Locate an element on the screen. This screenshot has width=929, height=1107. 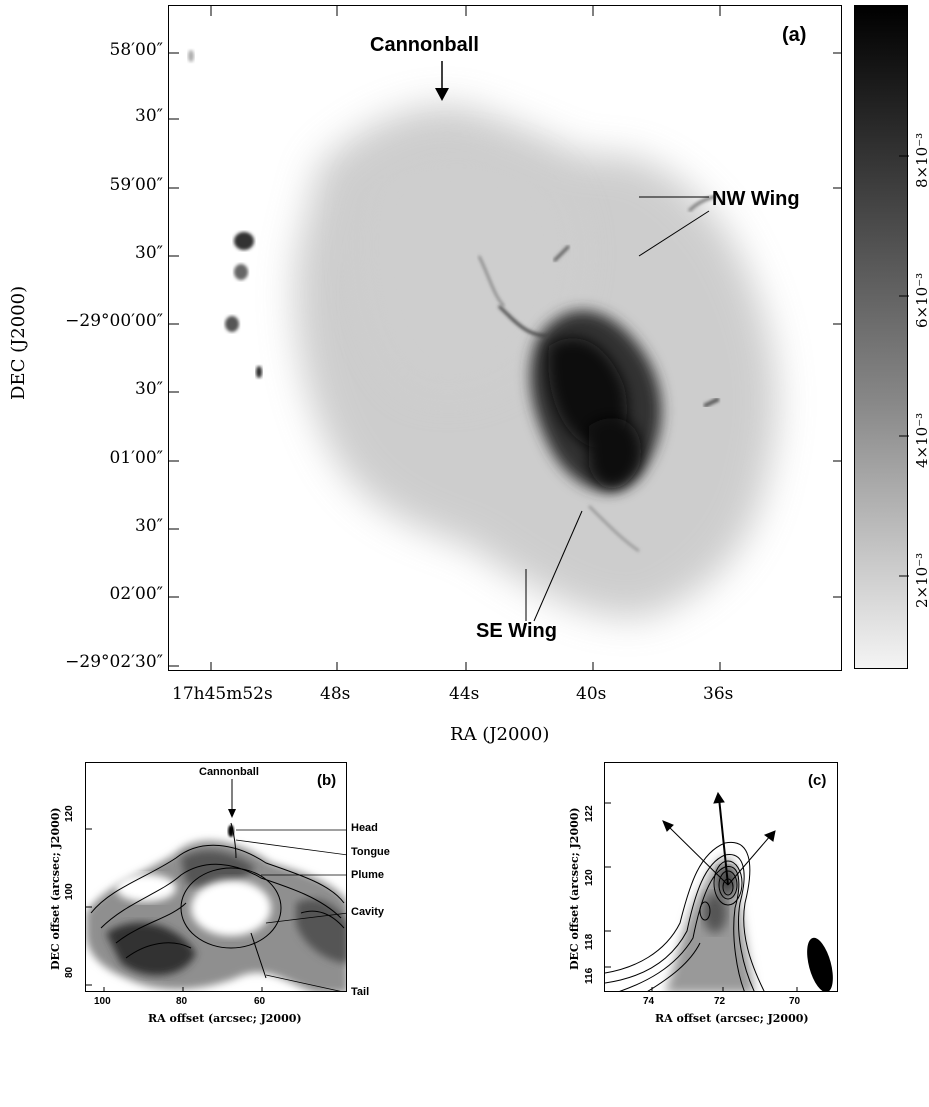
ra-tick: 48s is located at coordinates (335, 694).